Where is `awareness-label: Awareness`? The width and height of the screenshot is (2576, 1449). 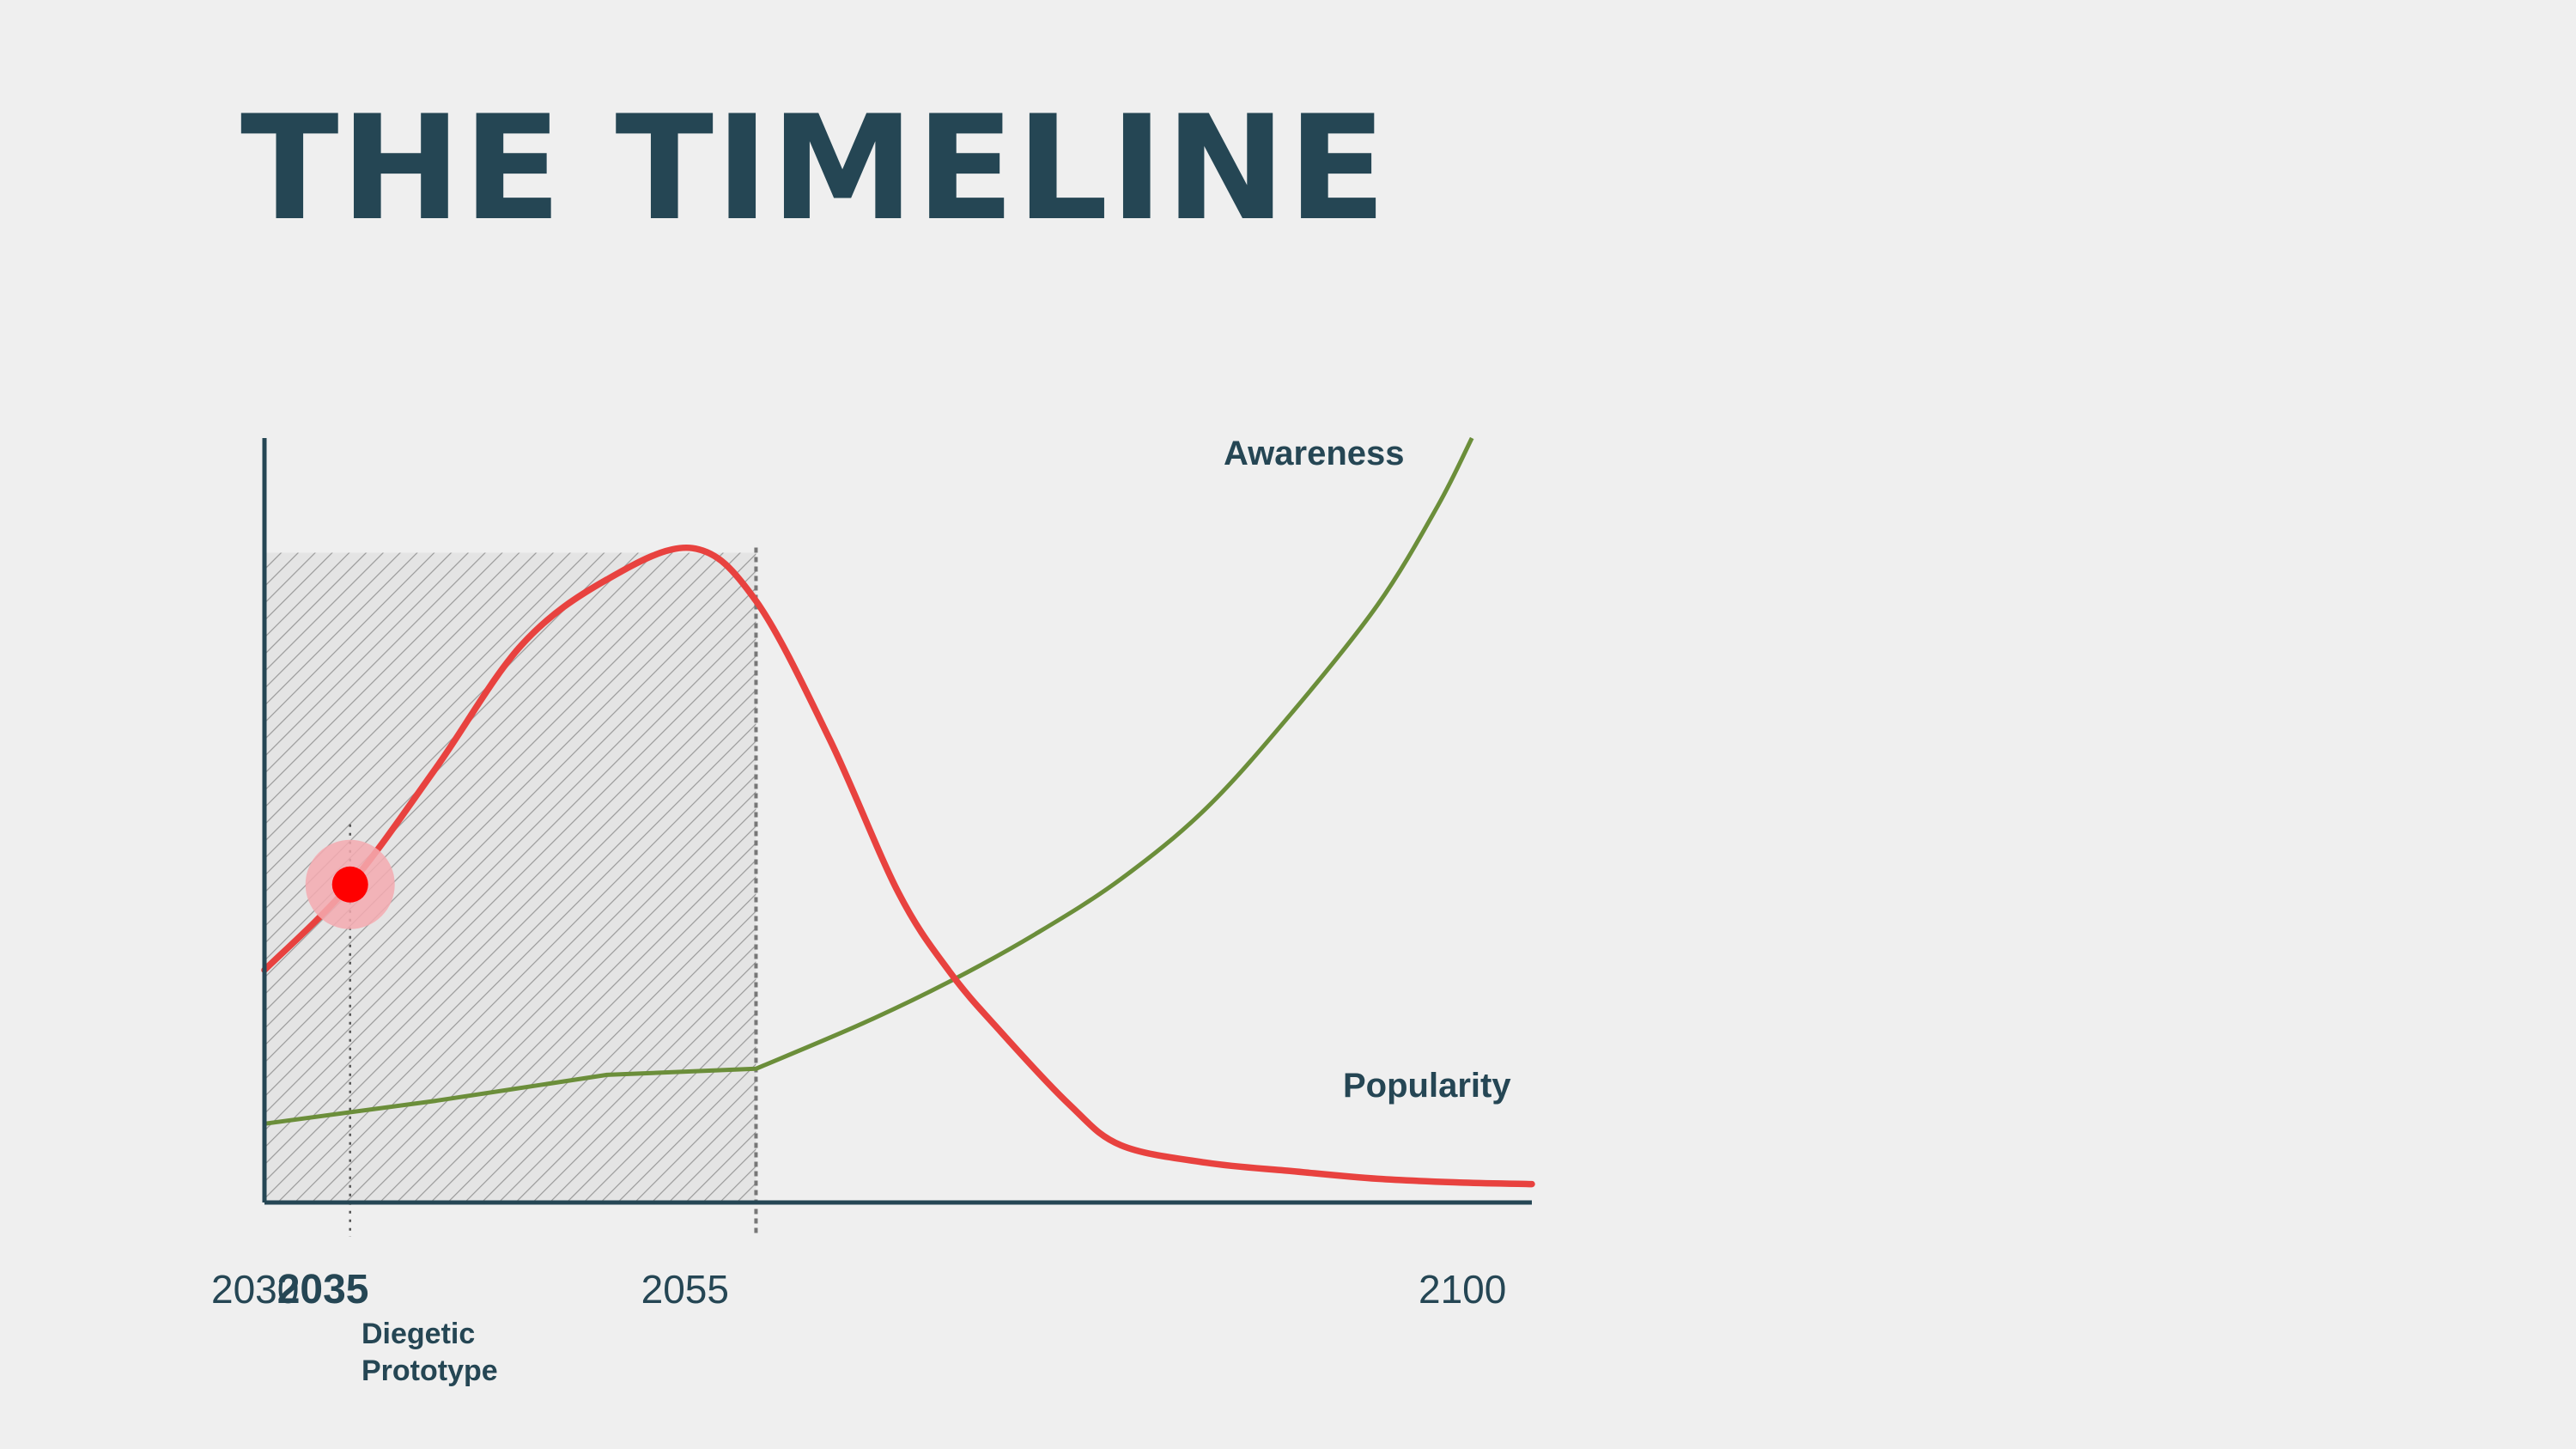
awareness-label: Awareness is located at coordinates (1314, 454).